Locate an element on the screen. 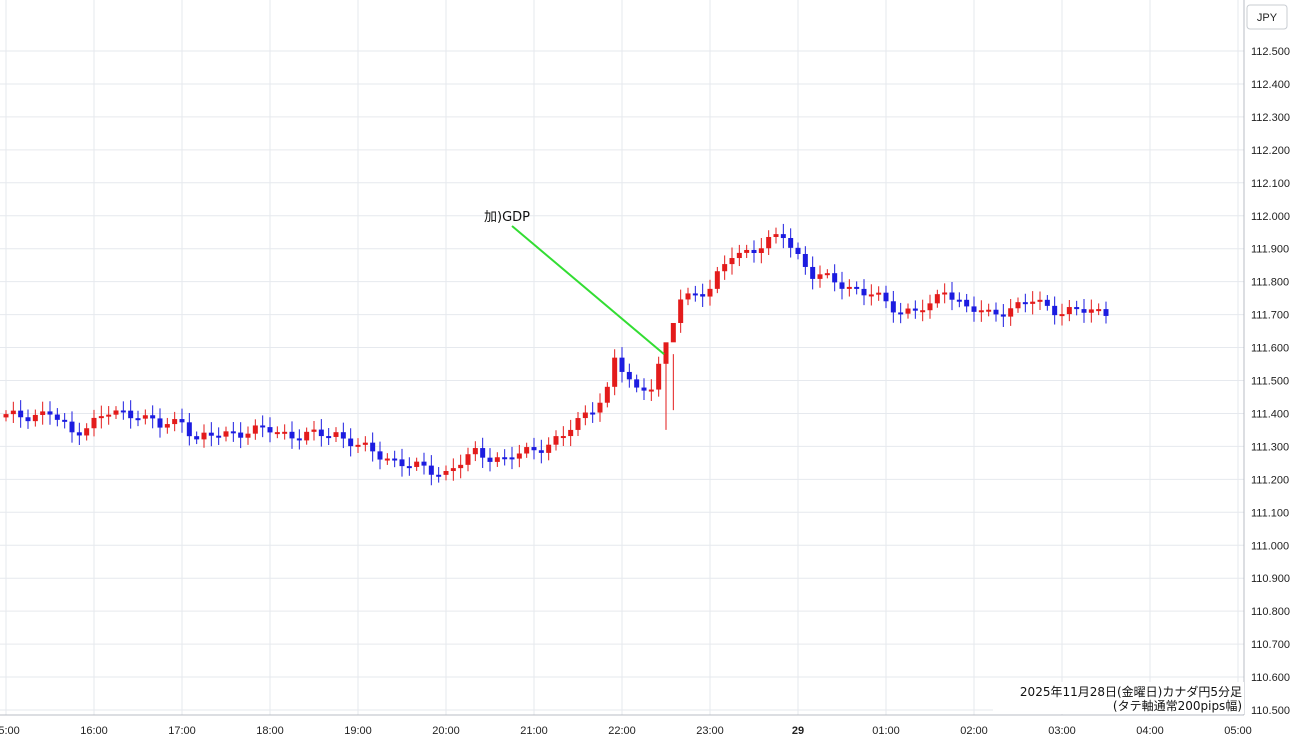 Image resolution: width=1300 pixels, height=745 pixels. y-tick-label: 112.200 is located at coordinates (1270, 151).